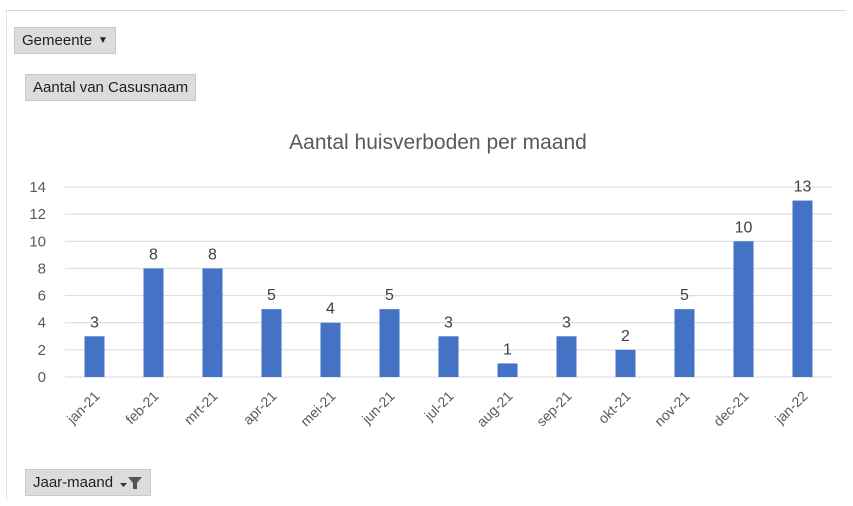 The height and width of the screenshot is (506, 853). Describe the element at coordinates (212, 254) in the screenshot. I see `data-label-mrt-21: 8` at that location.